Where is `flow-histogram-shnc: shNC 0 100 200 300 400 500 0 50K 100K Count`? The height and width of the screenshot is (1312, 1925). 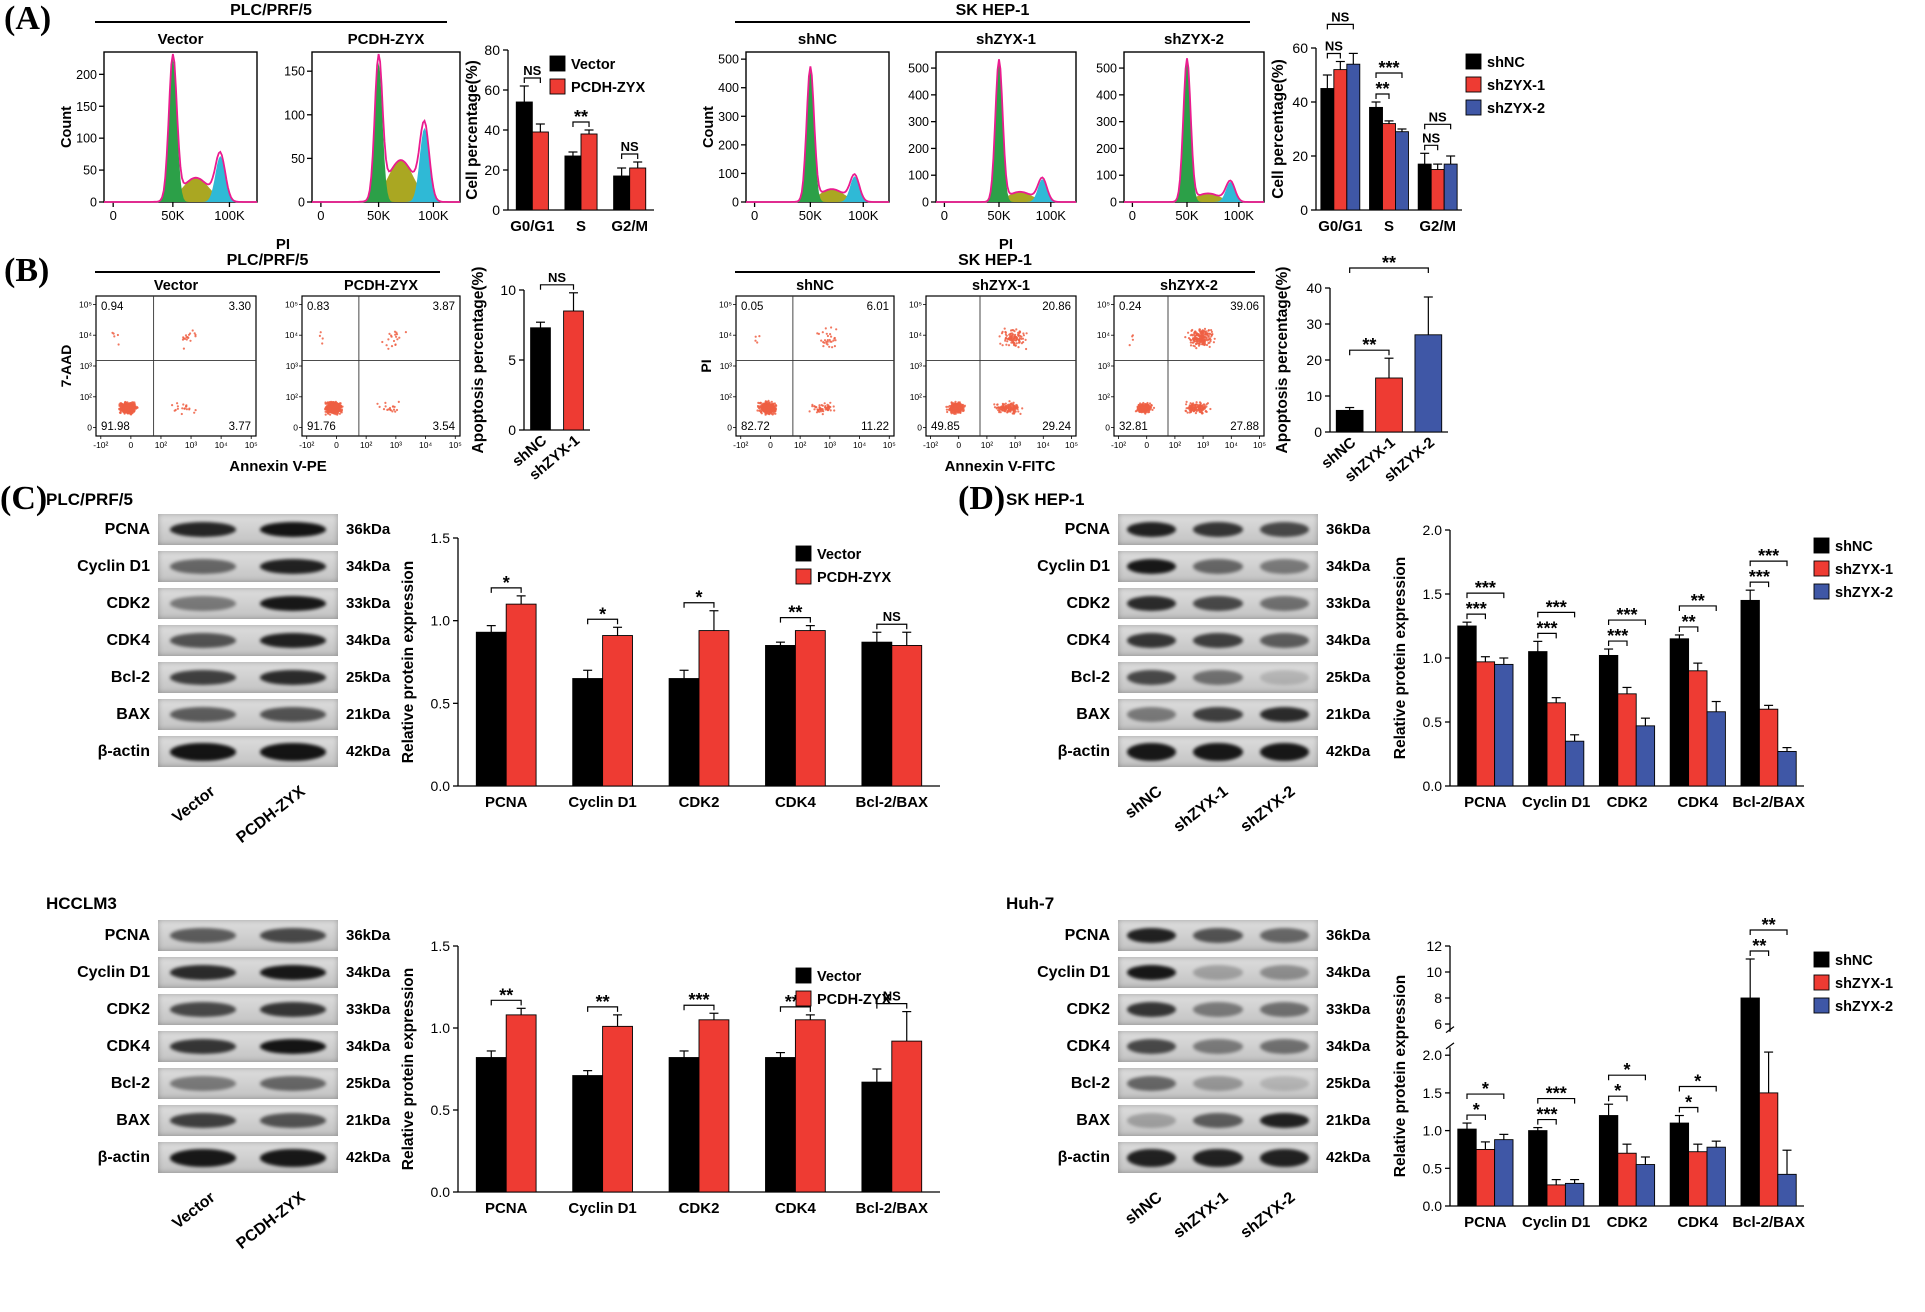 flow-histogram-shnc: shNC 0 100 200 300 400 500 0 50K 100K Count is located at coordinates (797, 132).